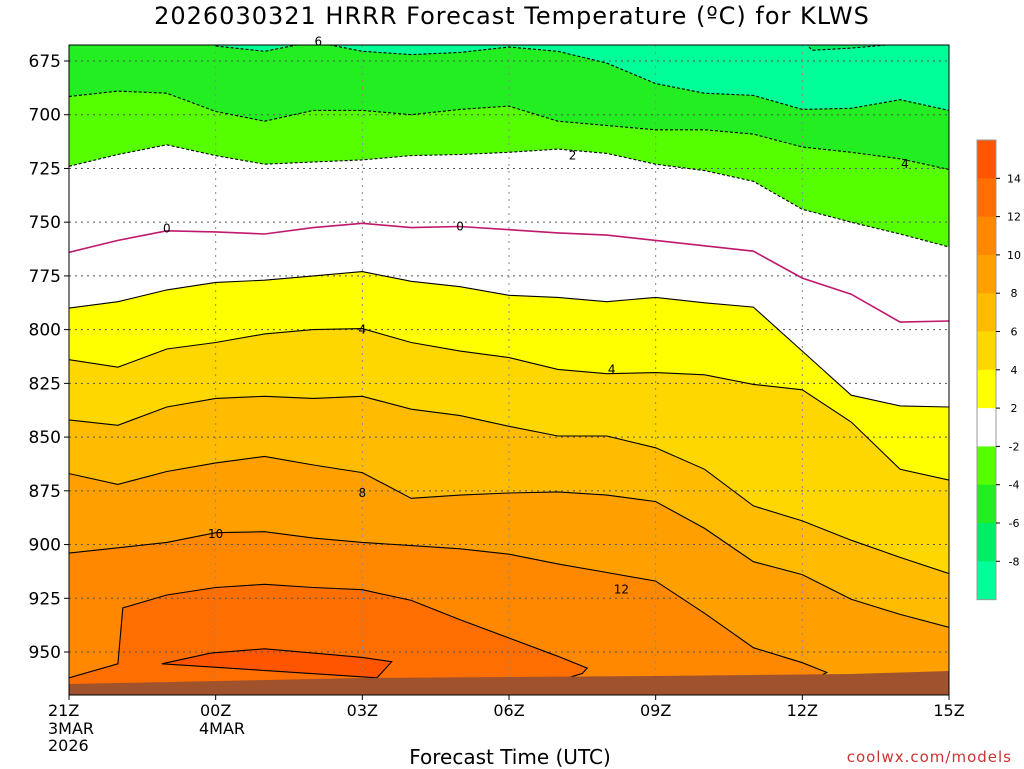  Describe the element at coordinates (508, 710) in the screenshot. I see `x-tick-label-06Z: 06Z` at that location.